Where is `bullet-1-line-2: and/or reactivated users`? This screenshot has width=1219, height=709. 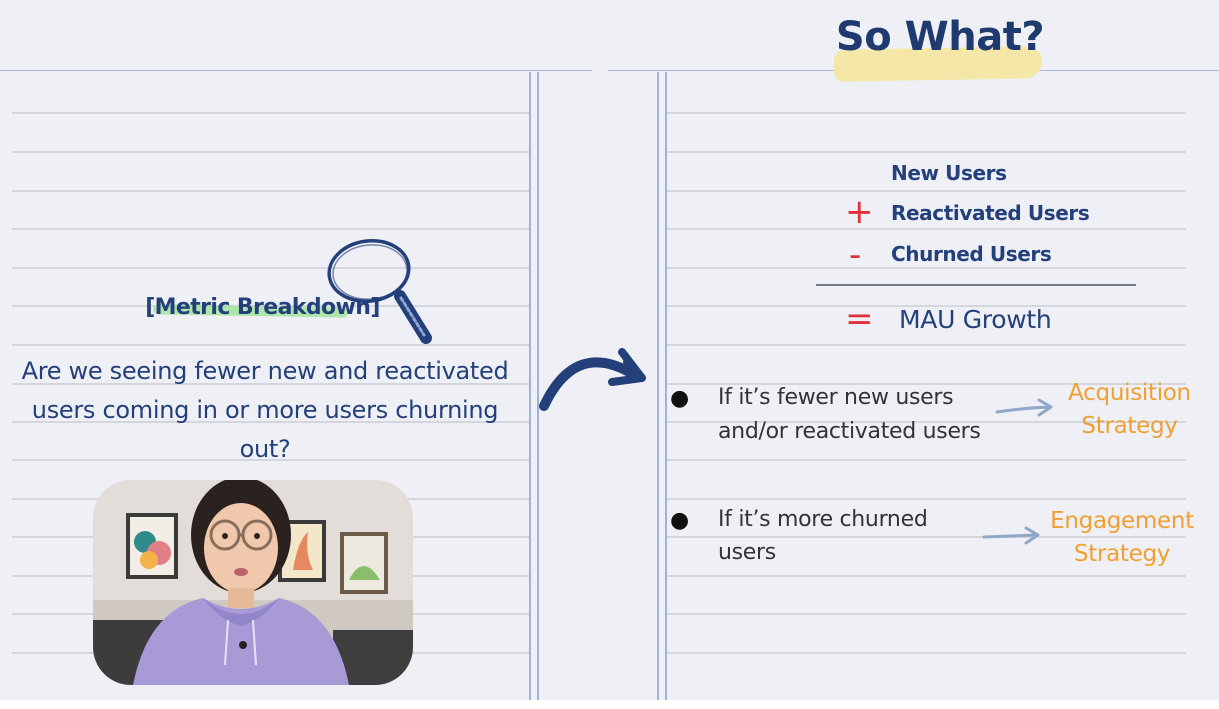
bullet-1-line-2: and/or reactivated users is located at coordinates (849, 431).